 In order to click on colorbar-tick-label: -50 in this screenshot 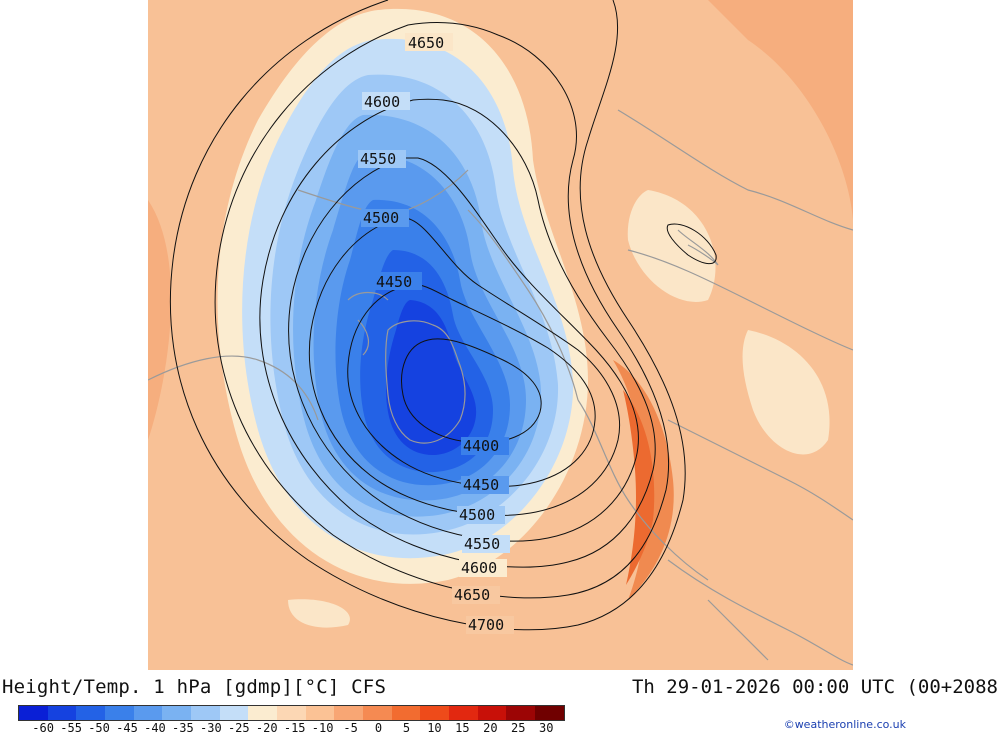, I will do `click(99, 728)`.